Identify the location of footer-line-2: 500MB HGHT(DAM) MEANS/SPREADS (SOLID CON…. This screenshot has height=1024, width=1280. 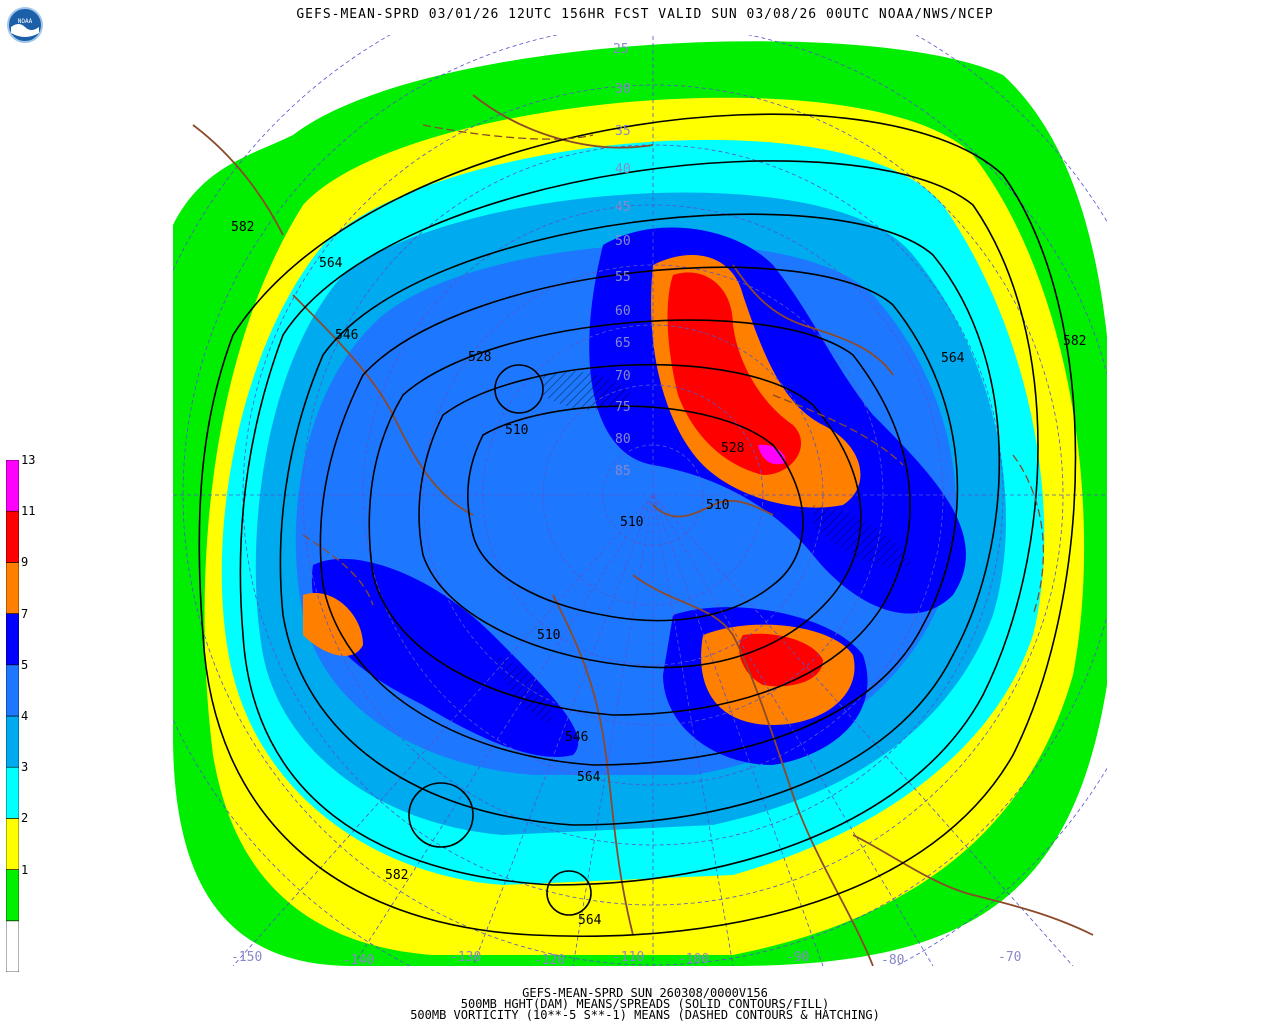
(645, 1004).